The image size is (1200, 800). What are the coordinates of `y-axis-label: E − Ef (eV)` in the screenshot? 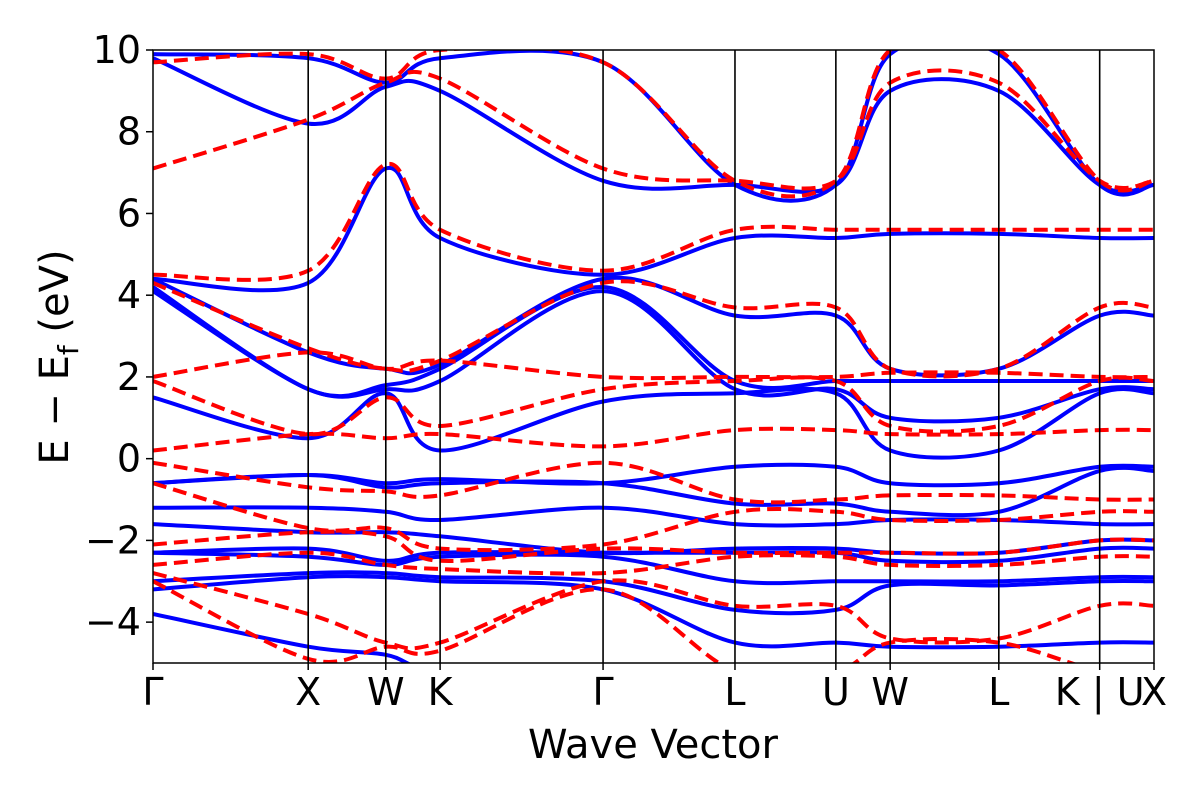 It's located at (58, 356).